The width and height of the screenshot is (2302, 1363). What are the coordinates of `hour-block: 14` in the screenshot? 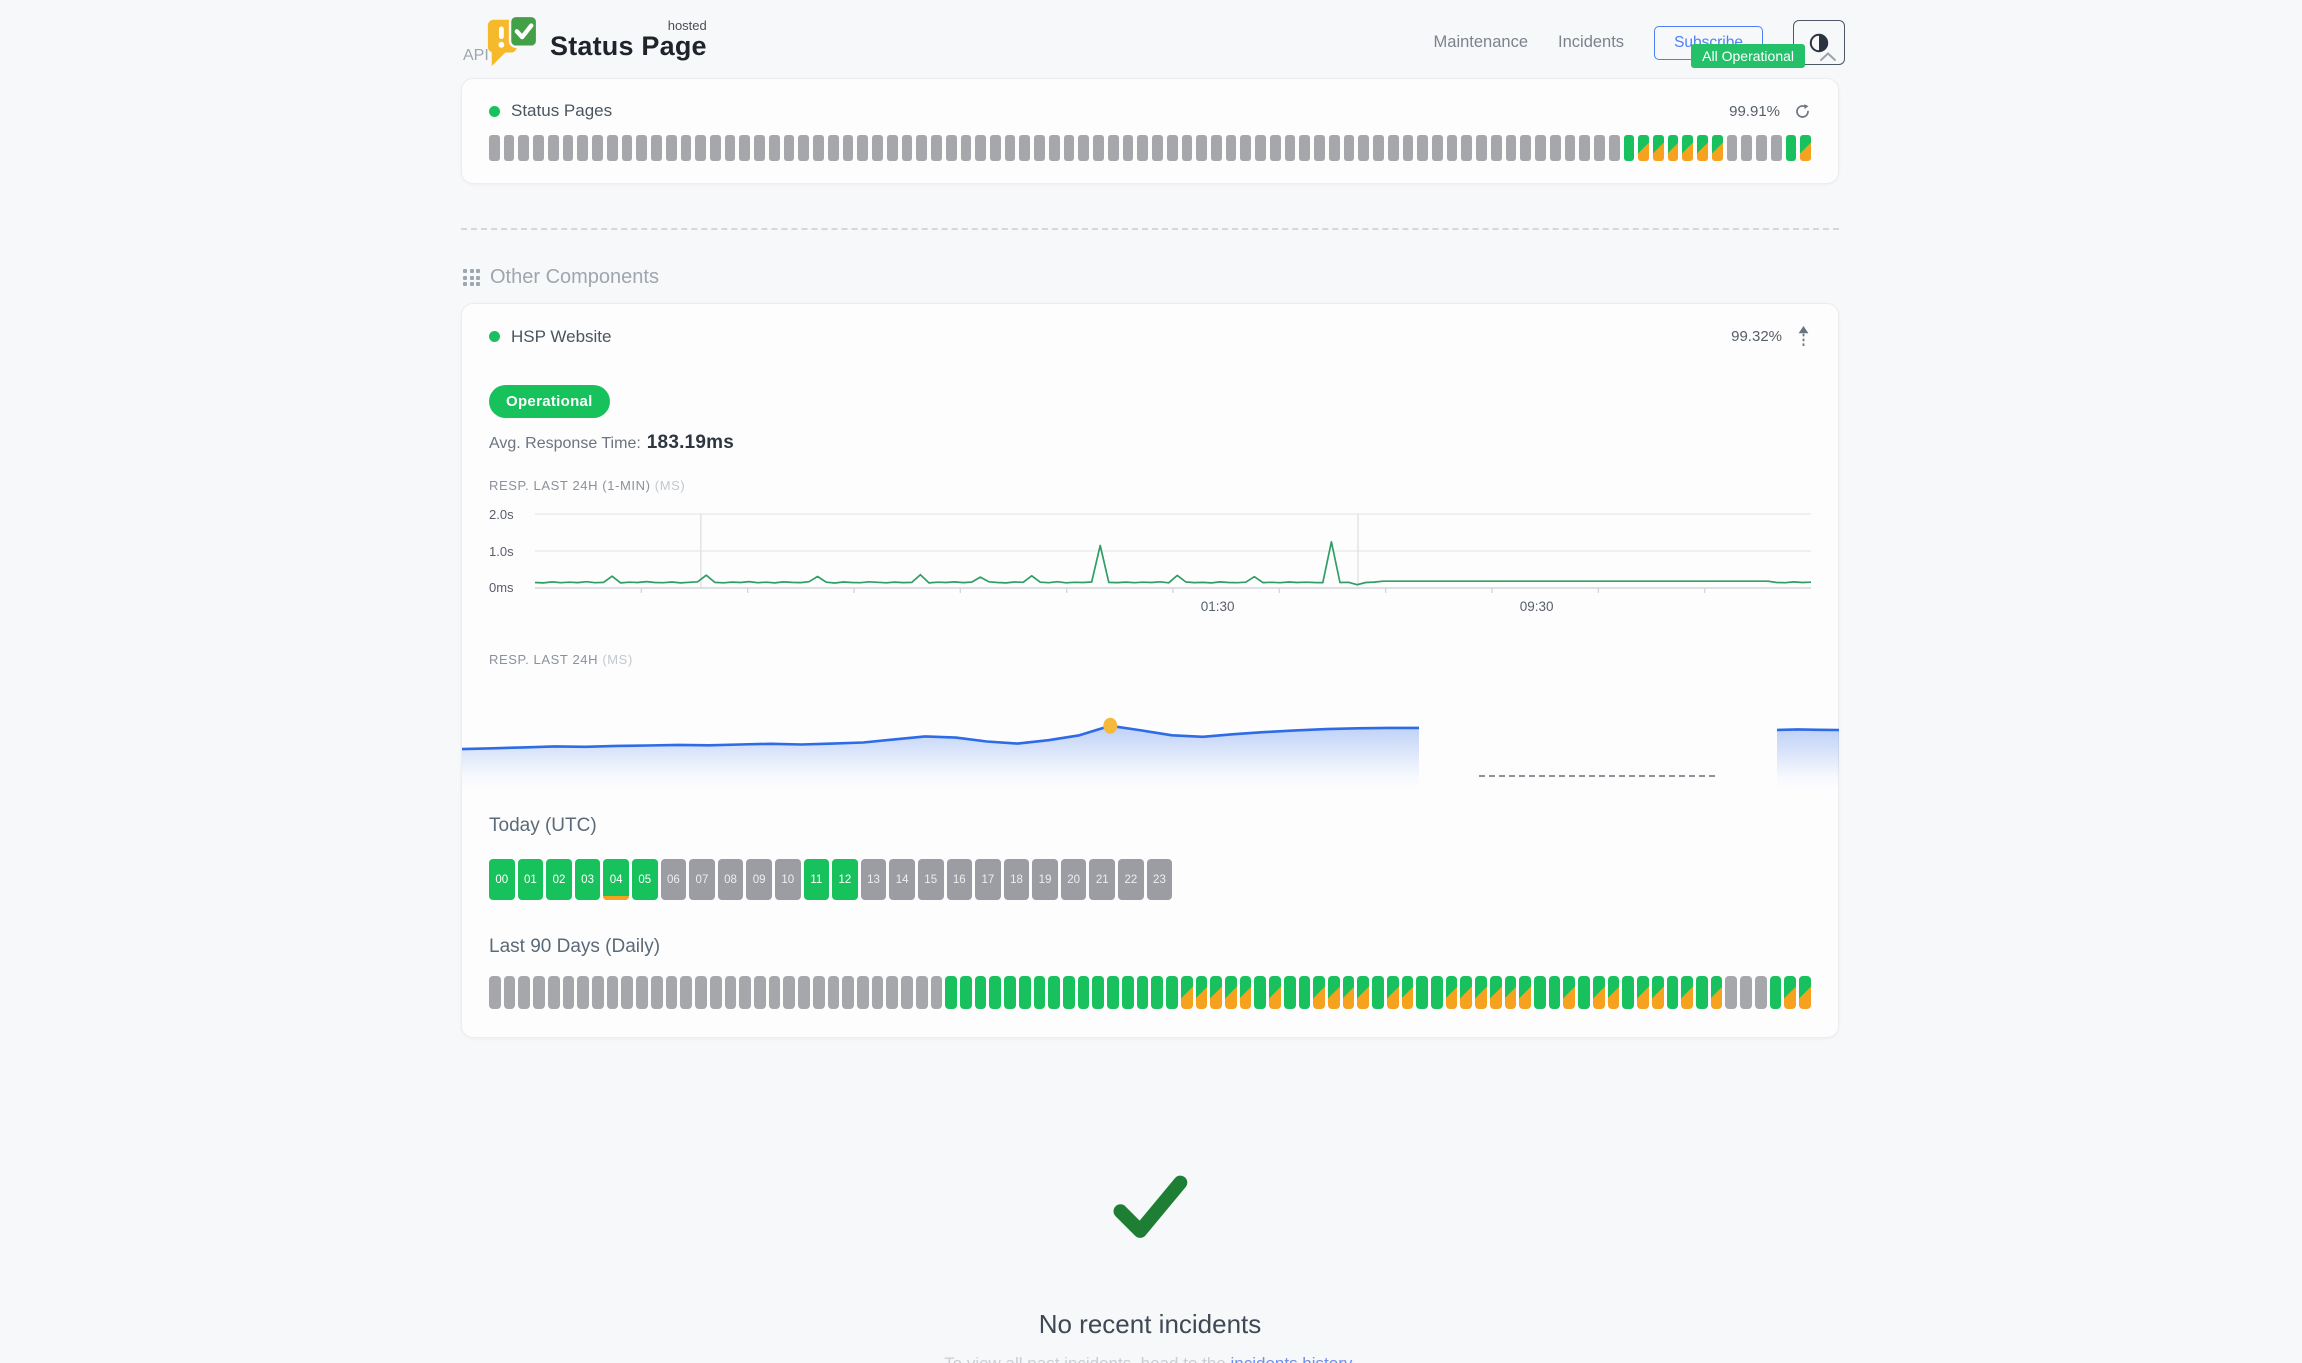 It's located at (902, 879).